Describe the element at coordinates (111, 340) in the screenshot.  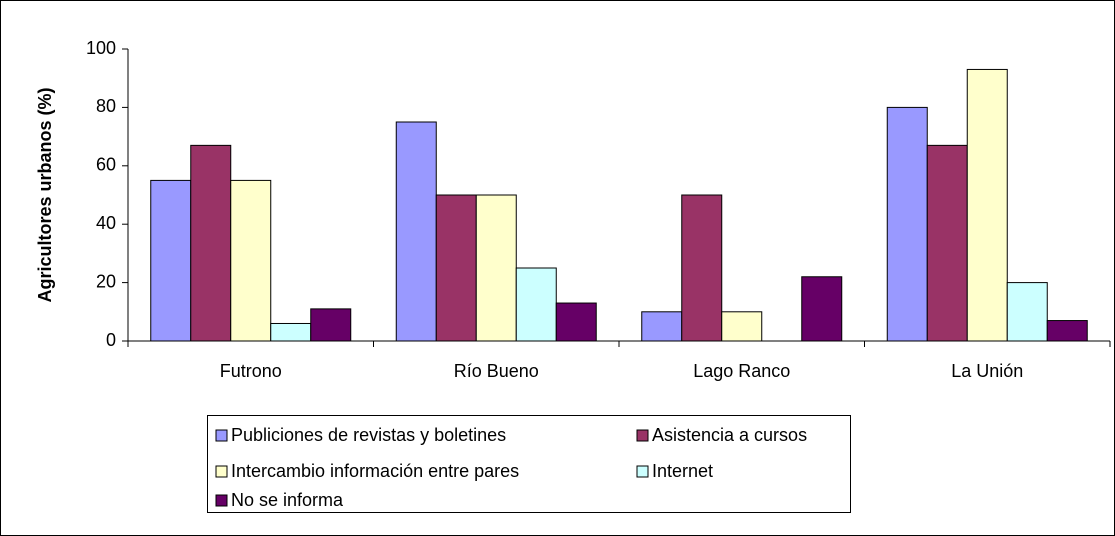
I see `y-tick-label: 0` at that location.